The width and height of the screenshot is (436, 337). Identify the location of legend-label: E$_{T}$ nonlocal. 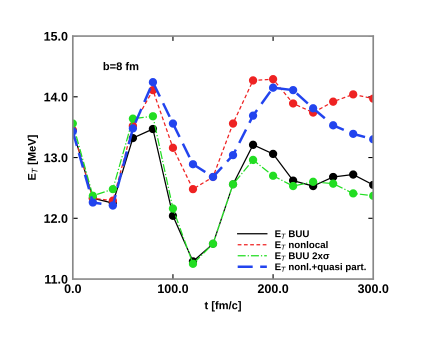
(301, 245).